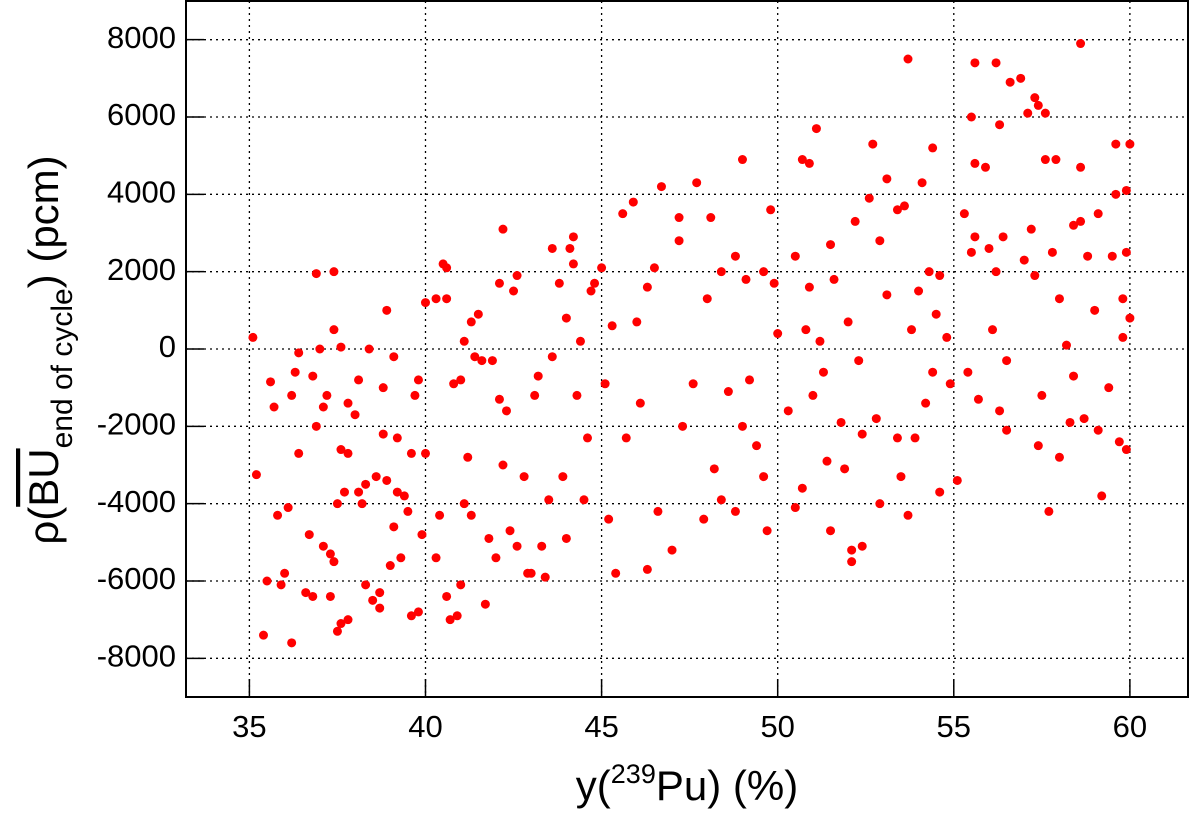 Image resolution: width=1200 pixels, height=814 pixels. Describe the element at coordinates (43, 526) in the screenshot. I see `y-axis-title-prefix: ρ(` at that location.